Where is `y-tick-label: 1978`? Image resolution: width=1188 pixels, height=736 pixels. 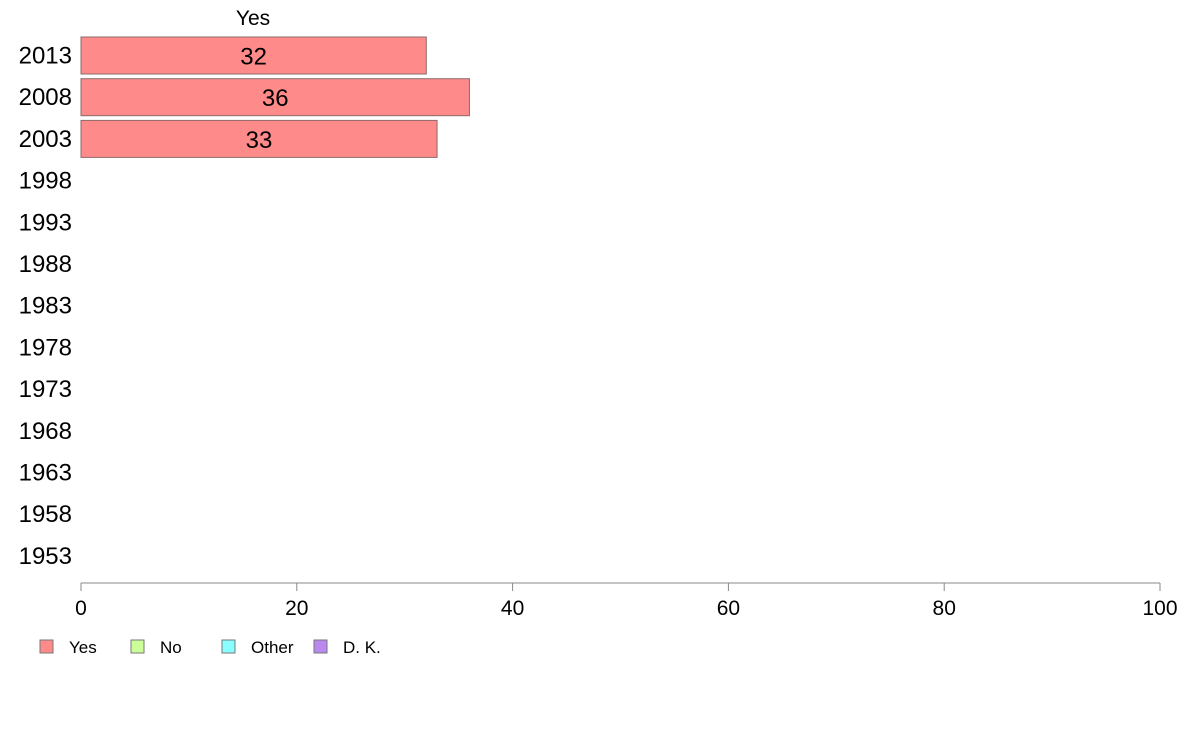
y-tick-label: 1978 is located at coordinates (45, 347).